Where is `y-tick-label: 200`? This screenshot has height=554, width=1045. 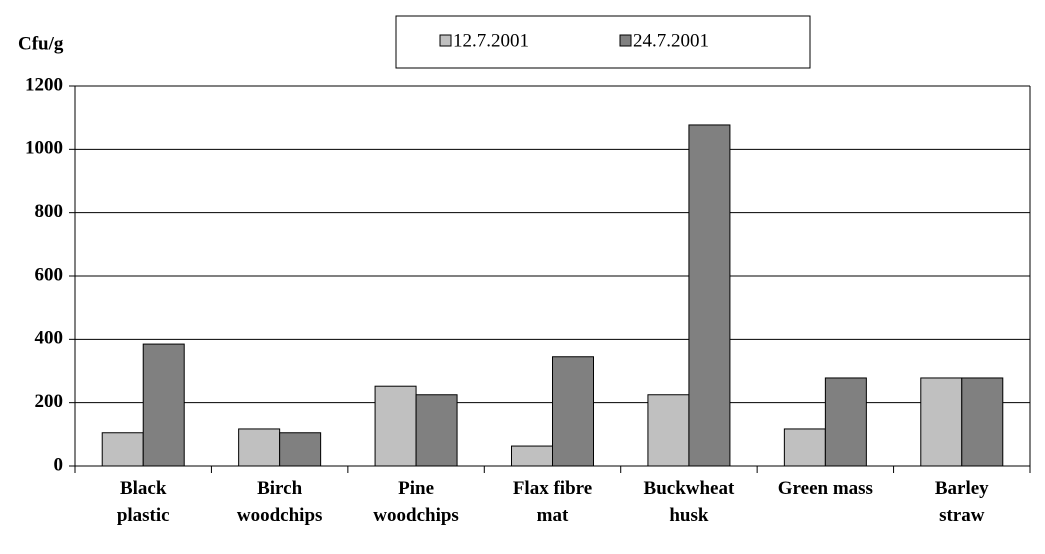
y-tick-label: 200 is located at coordinates (49, 401).